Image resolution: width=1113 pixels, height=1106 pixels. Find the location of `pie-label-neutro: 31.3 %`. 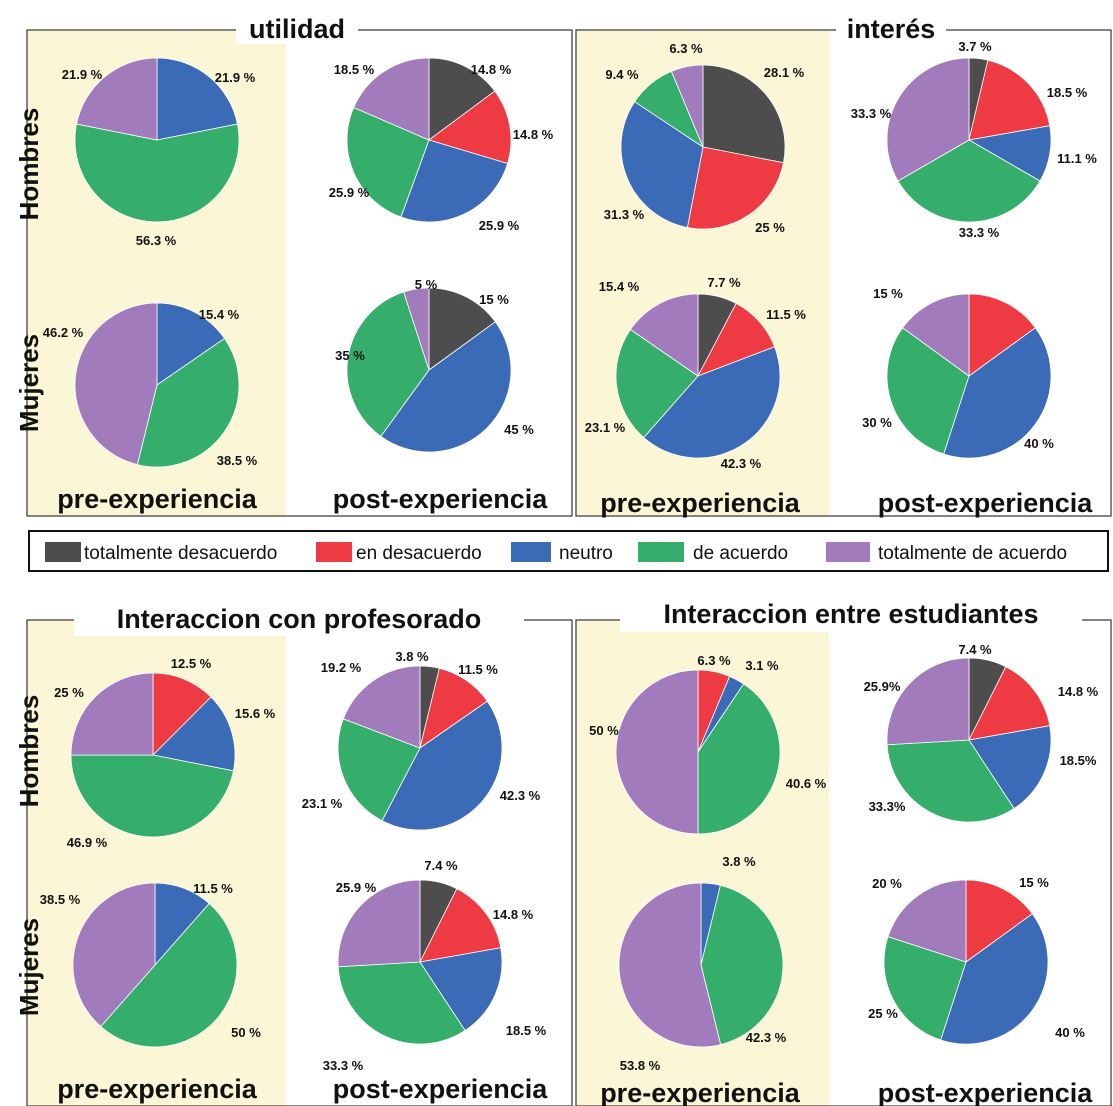

pie-label-neutro: 31.3 % is located at coordinates (624, 214).